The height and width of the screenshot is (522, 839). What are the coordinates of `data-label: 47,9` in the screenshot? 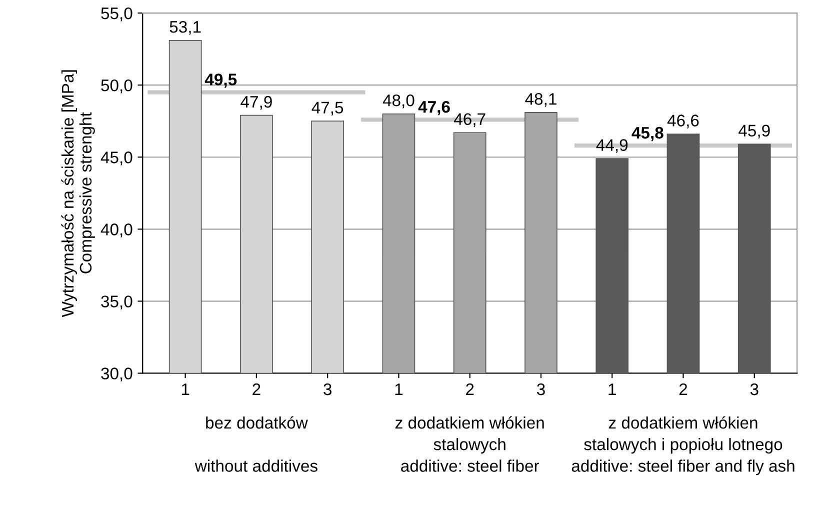 It's located at (256, 103).